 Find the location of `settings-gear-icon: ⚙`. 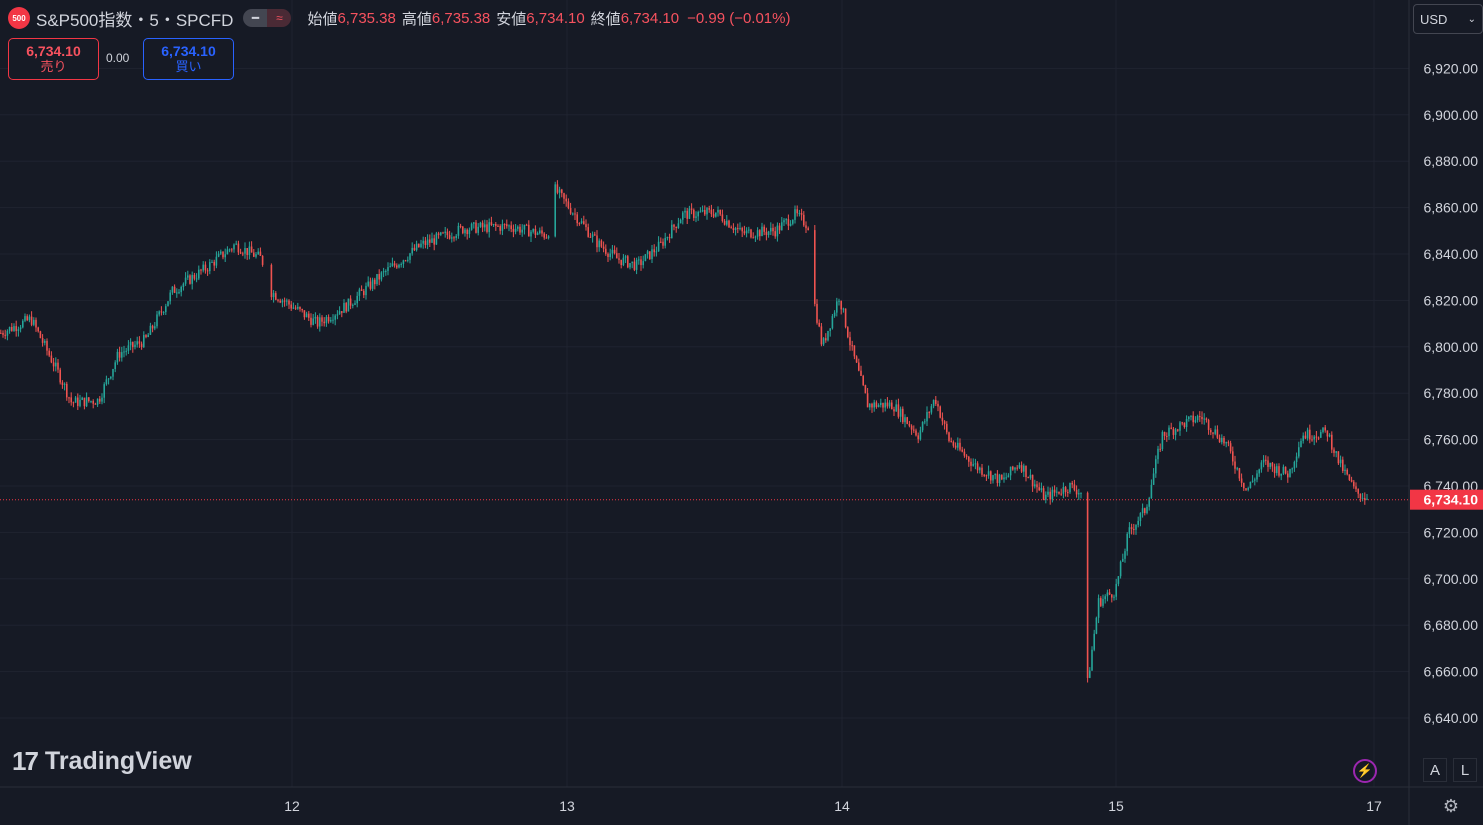

settings-gear-icon: ⚙ is located at coordinates (1451, 805).